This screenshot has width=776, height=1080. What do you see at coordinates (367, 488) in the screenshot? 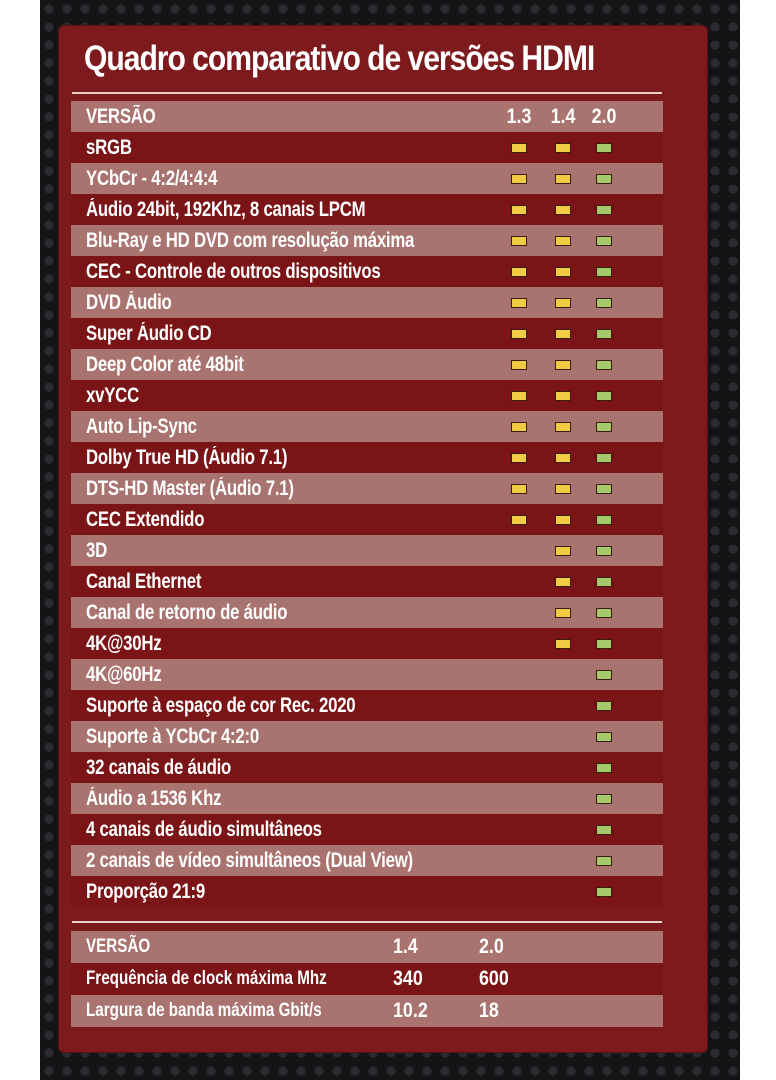
I see `table-row: DTS-HD Master (Áudio 7.1)` at bounding box center [367, 488].